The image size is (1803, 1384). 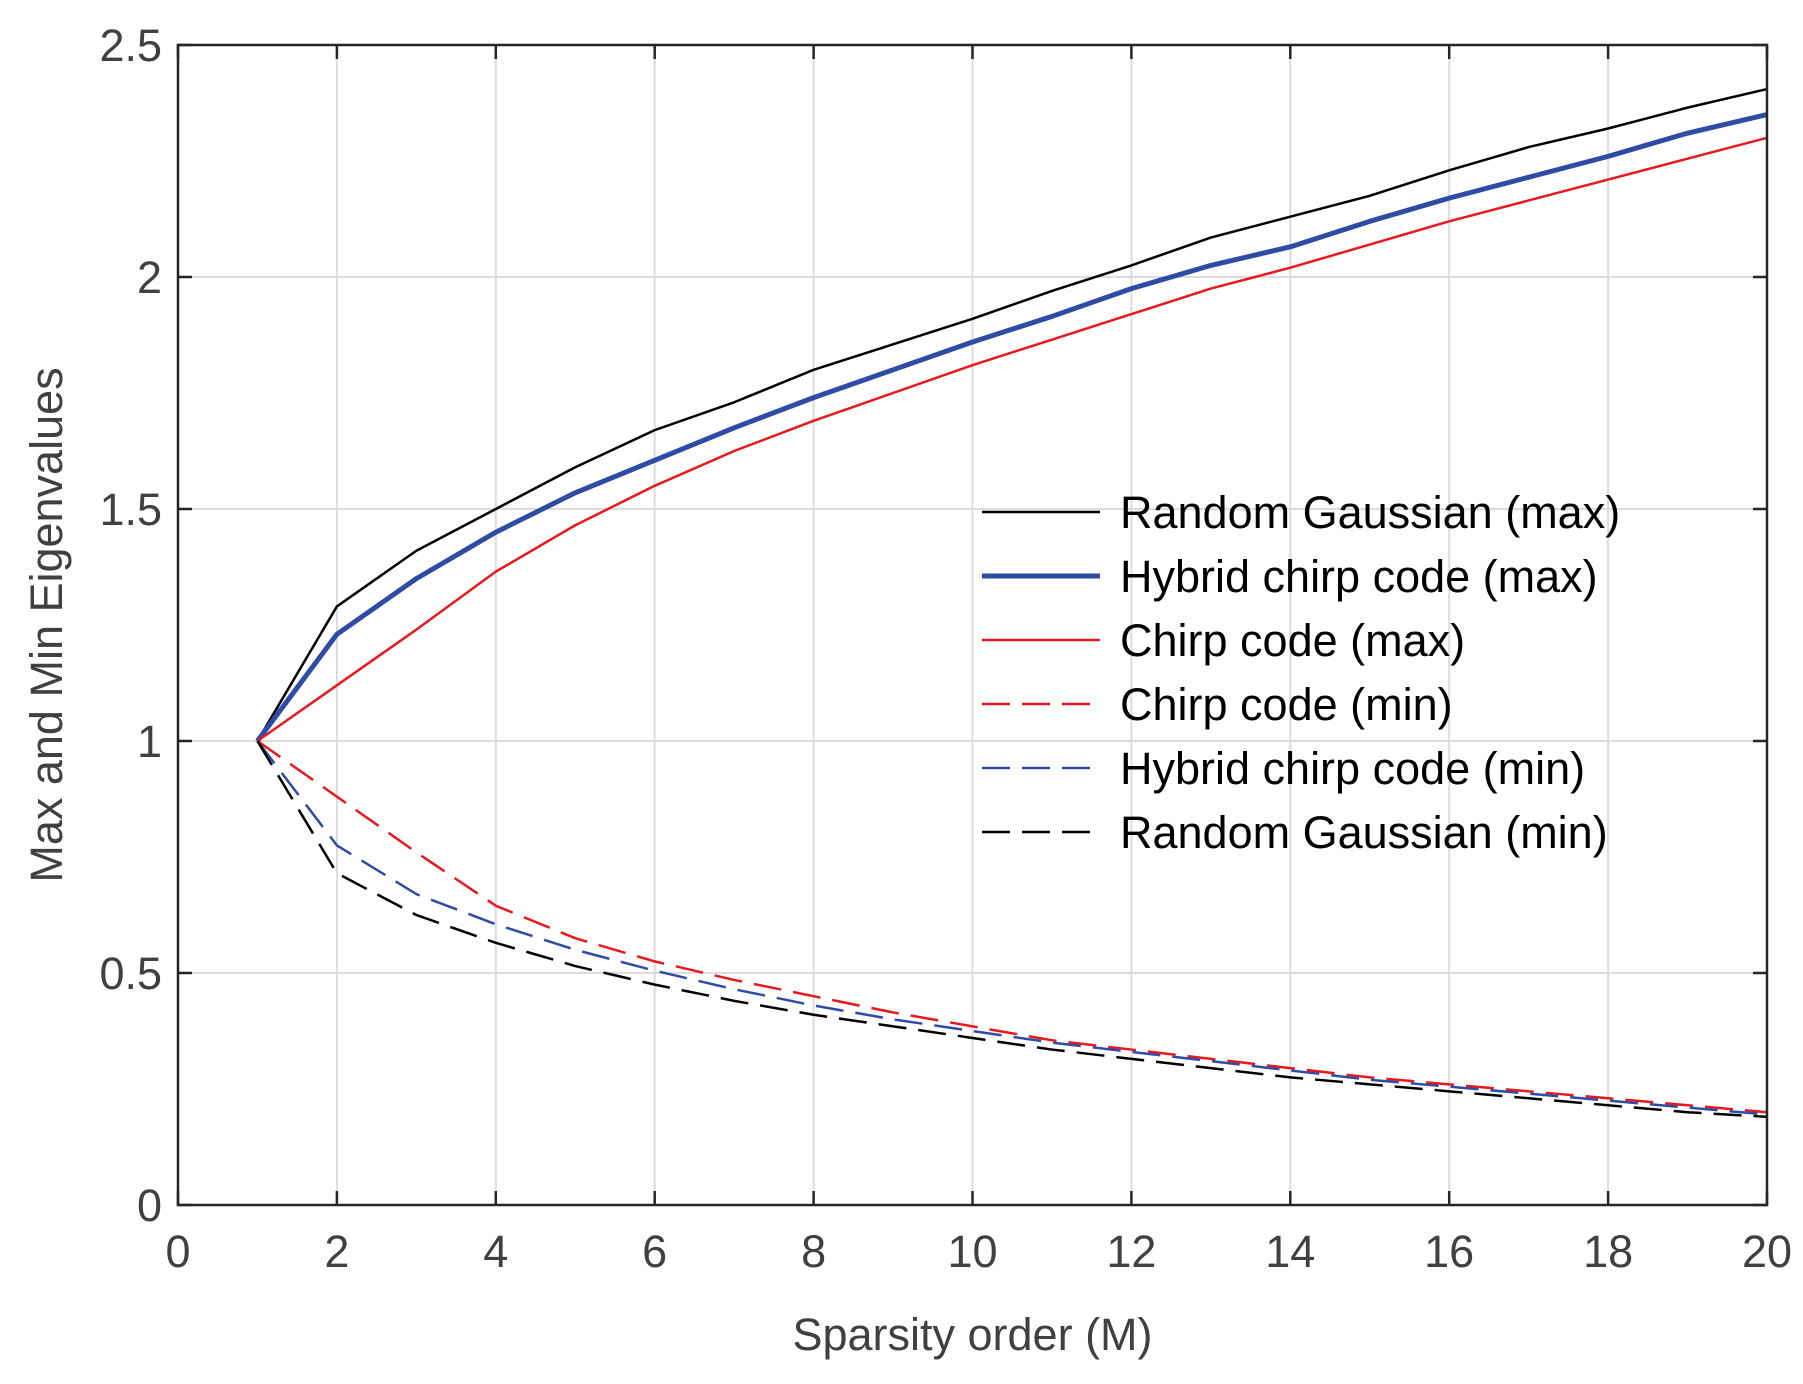 What do you see at coordinates (46, 624) in the screenshot?
I see `y-axis-label: Max and Min Eigenvalues` at bounding box center [46, 624].